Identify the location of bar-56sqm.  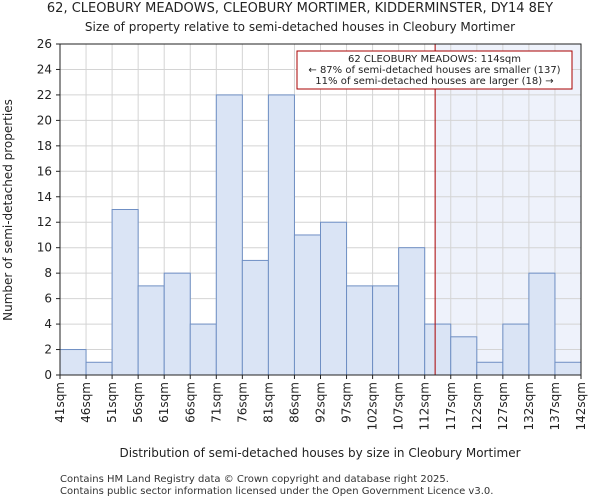
(151, 330).